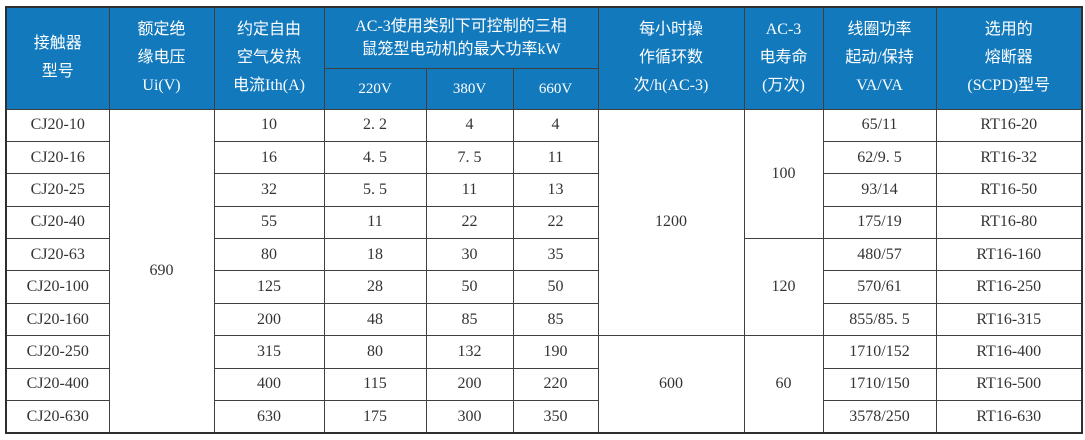 Image resolution: width=1085 pixels, height=440 pixels. Describe the element at coordinates (269, 190) in the screenshot. I see `cell-thermal-current: 32` at that location.